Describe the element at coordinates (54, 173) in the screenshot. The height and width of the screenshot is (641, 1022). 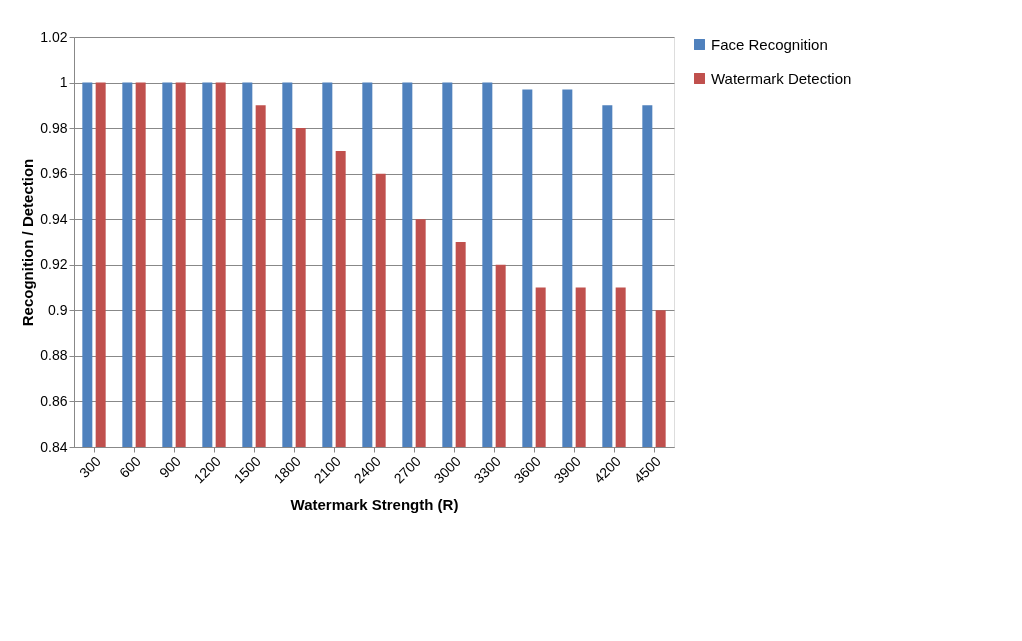
I see `y-tick-label: 0.96` at that location.